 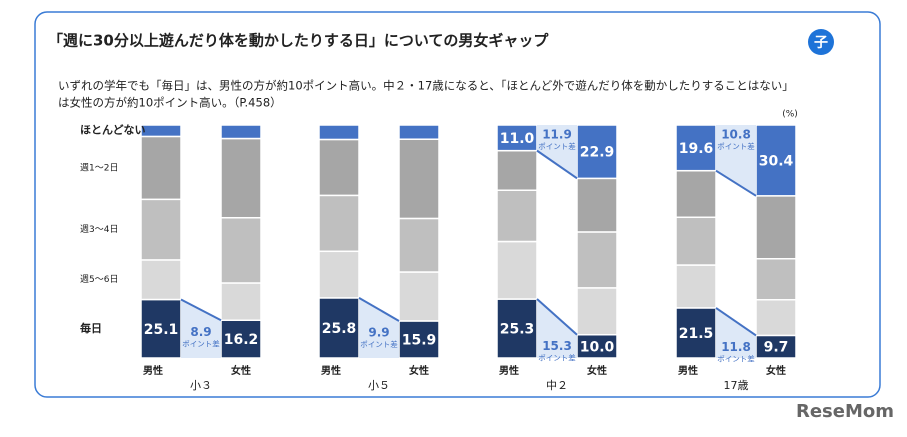 I want to click on value-label: 25.1, so click(x=161, y=330).